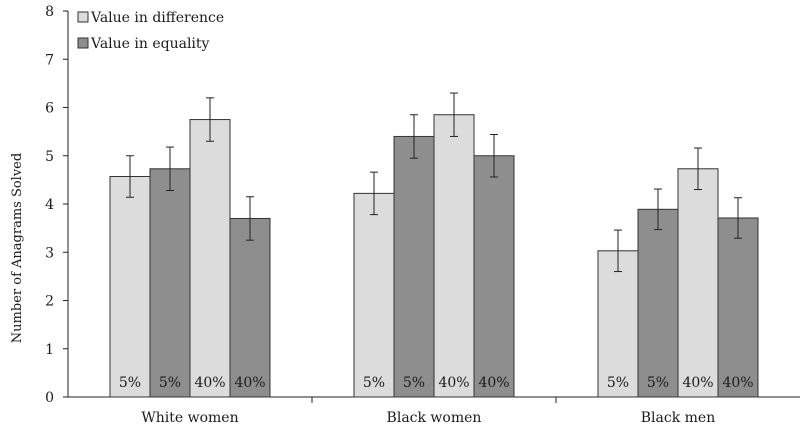 The width and height of the screenshot is (800, 429). I want to click on category-label: Black women, so click(434, 418).